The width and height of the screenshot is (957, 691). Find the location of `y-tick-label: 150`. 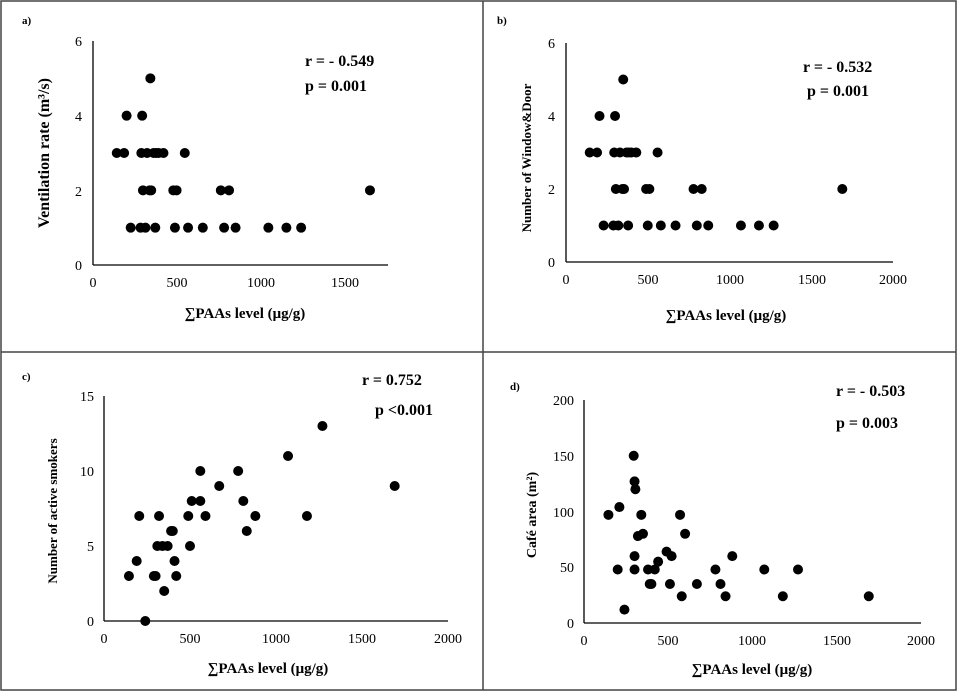

y-tick-label: 150 is located at coordinates (563, 457).